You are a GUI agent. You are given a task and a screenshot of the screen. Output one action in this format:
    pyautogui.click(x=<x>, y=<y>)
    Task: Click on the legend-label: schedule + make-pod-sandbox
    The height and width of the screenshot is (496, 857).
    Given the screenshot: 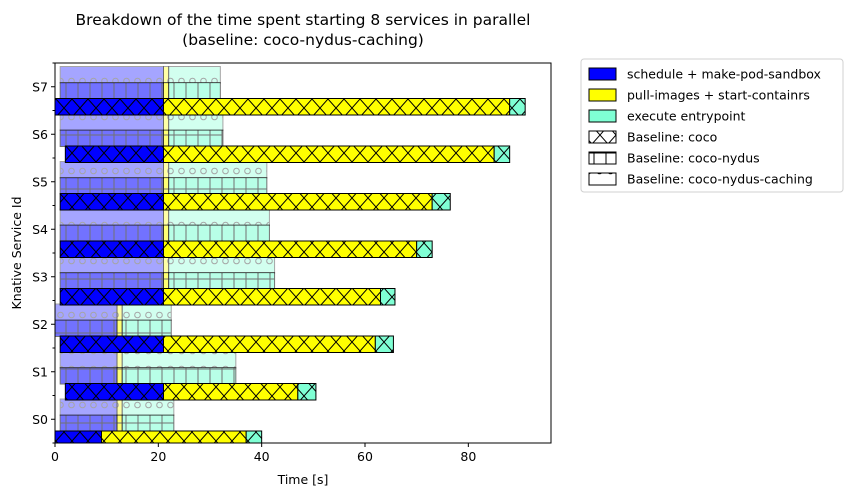 What is the action you would take?
    pyautogui.click(x=724, y=74)
    